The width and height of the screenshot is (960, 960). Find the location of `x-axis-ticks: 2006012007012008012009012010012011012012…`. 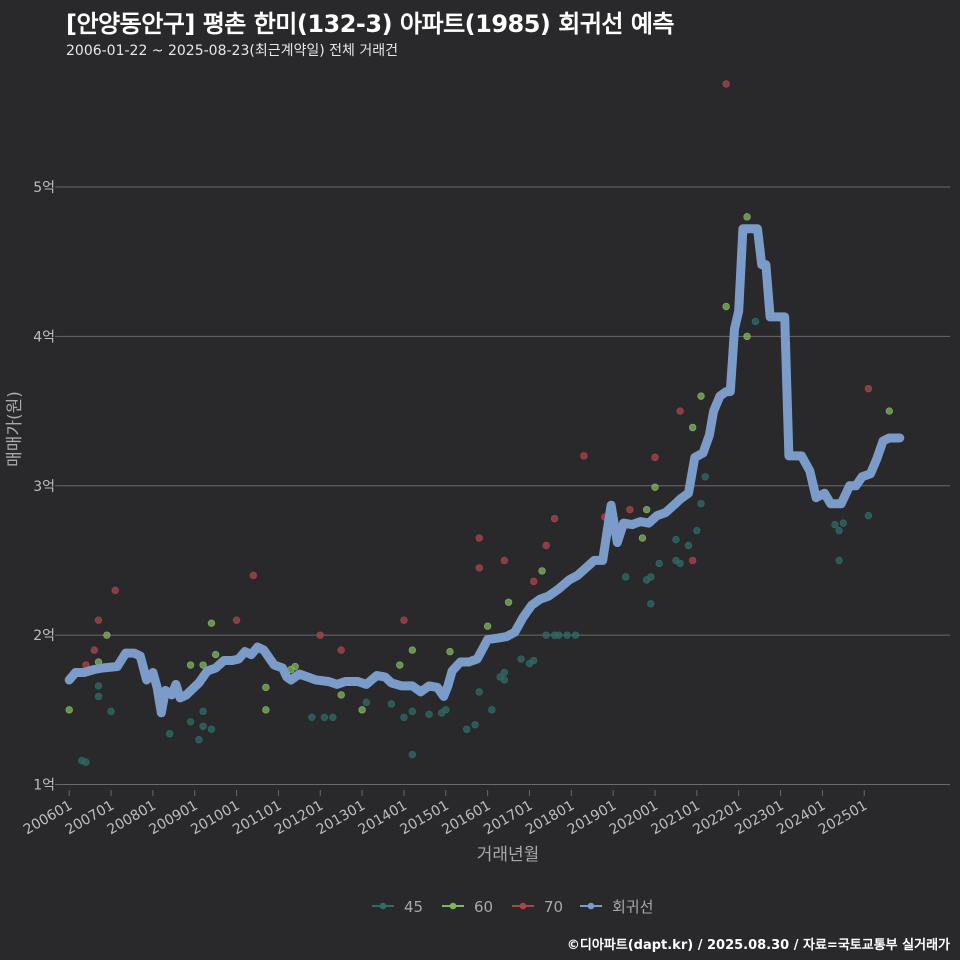

x-axis-ticks: 2006012007012008012009012010012011012012… is located at coordinates (445, 814).